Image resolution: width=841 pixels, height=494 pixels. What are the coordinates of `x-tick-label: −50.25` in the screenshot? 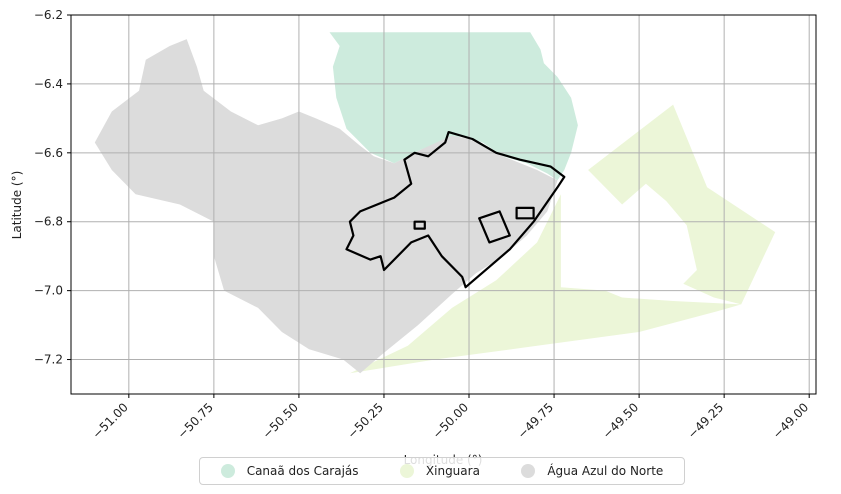 It's located at (365, 420).